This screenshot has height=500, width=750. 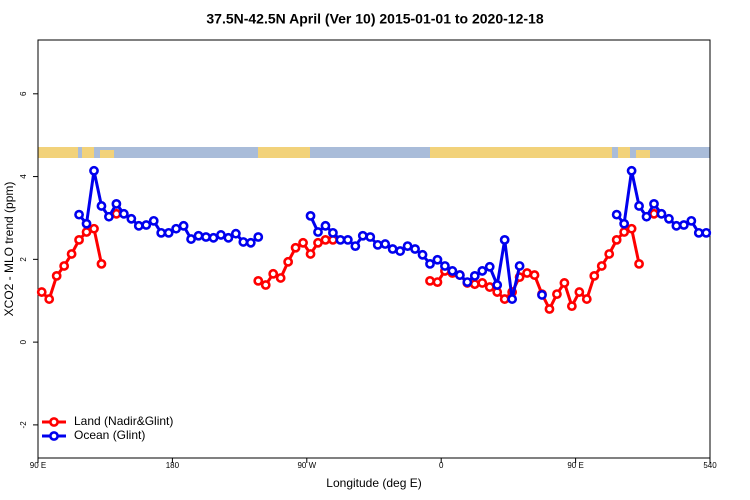 What do you see at coordinates (441, 465) in the screenshot?
I see `x-tick-label: 0` at bounding box center [441, 465].